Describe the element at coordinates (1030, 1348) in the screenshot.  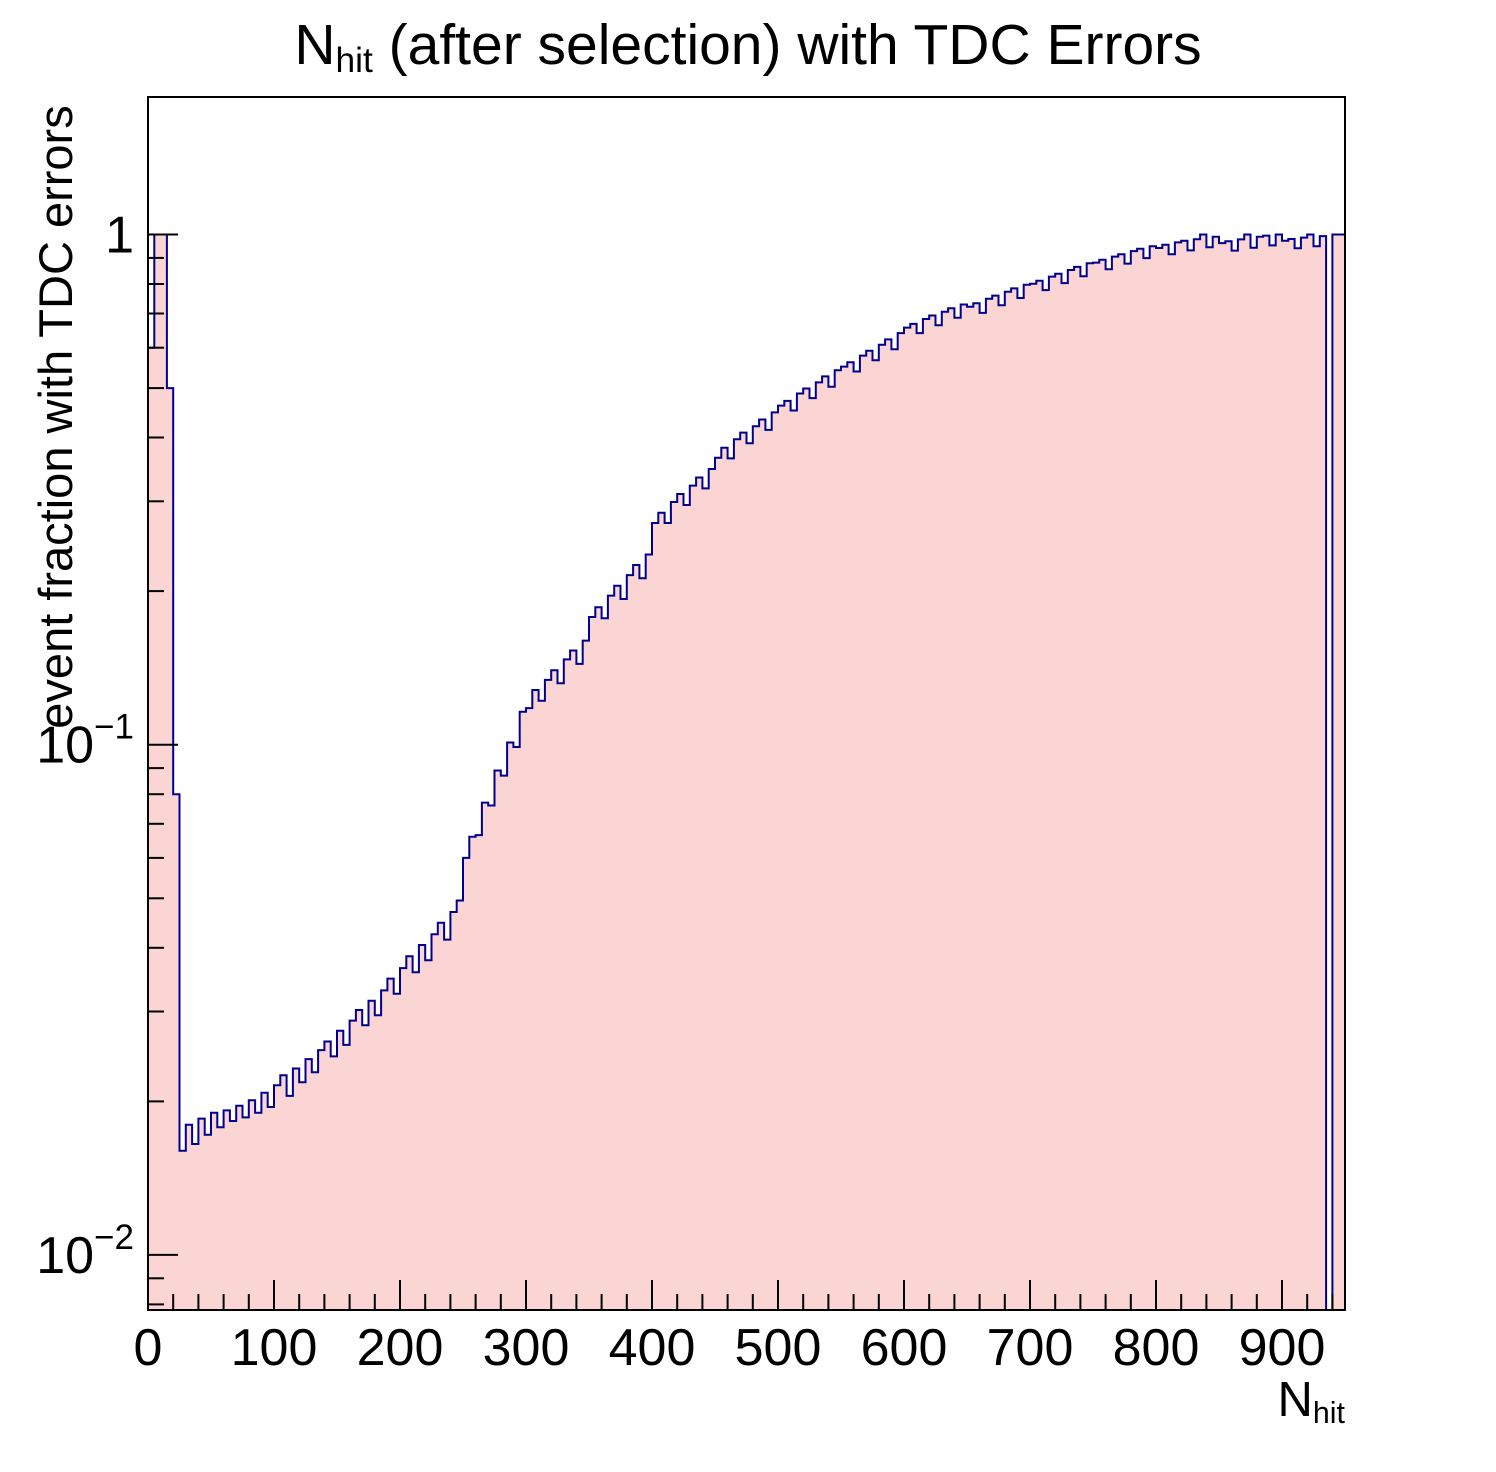
I see `x-tick-label: 700` at that location.